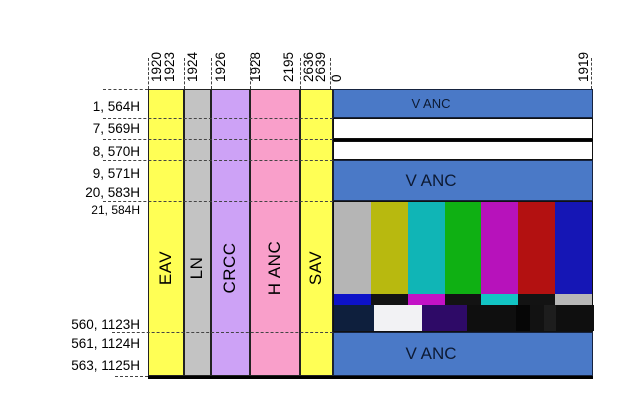 The height and width of the screenshot is (407, 640). What do you see at coordinates (275, 232) in the screenshot?
I see `hanc-column` at bounding box center [275, 232].